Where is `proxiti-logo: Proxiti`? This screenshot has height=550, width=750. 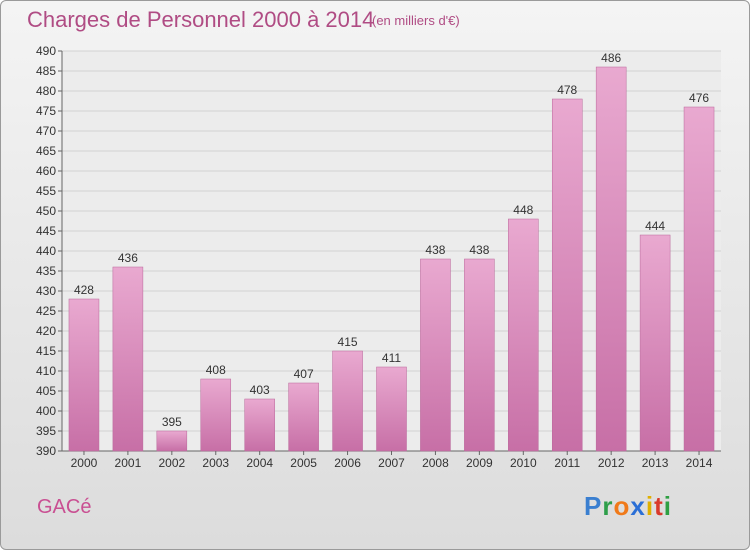 proxiti-logo: Proxiti is located at coordinates (628, 506).